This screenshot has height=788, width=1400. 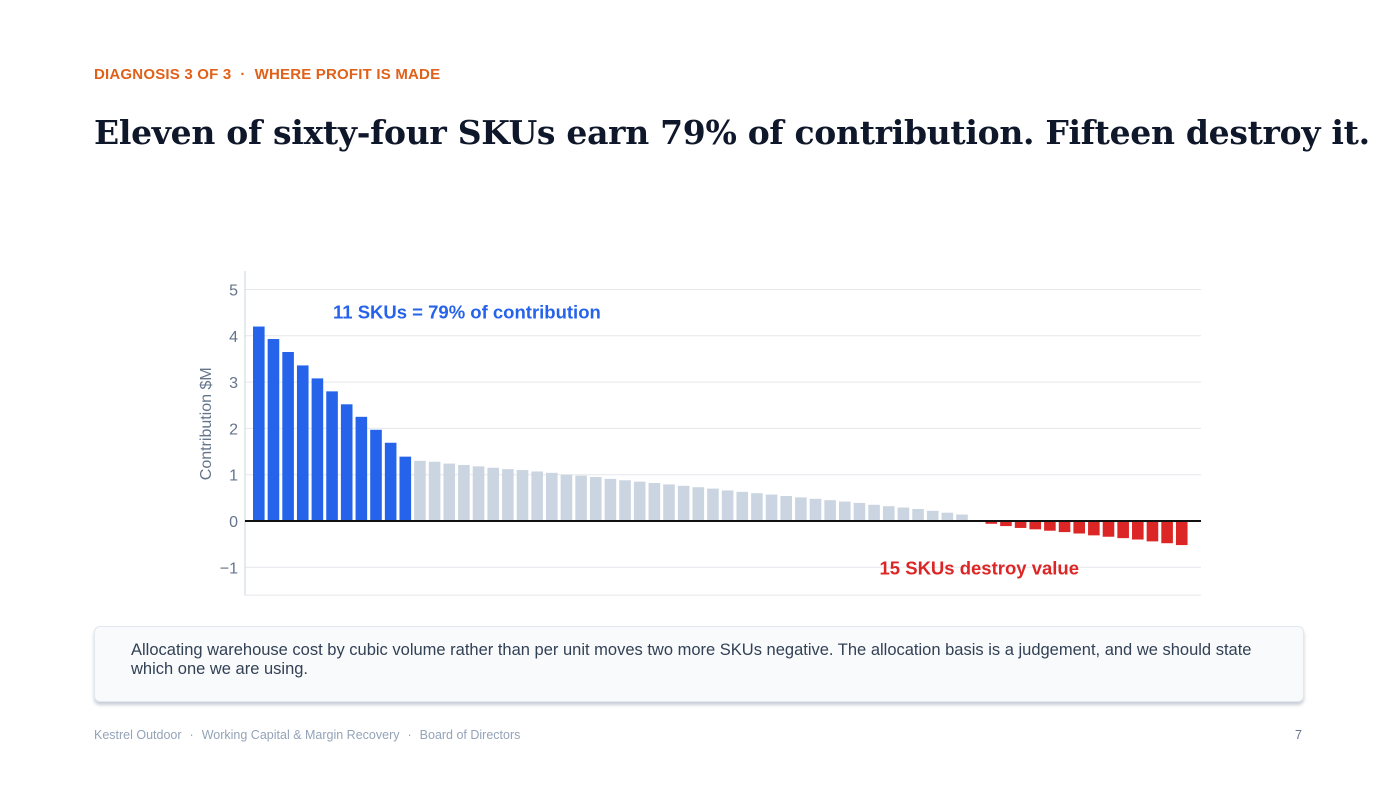 What do you see at coordinates (138, 735) in the screenshot?
I see `footer-company: Kestrel Outdoor` at bounding box center [138, 735].